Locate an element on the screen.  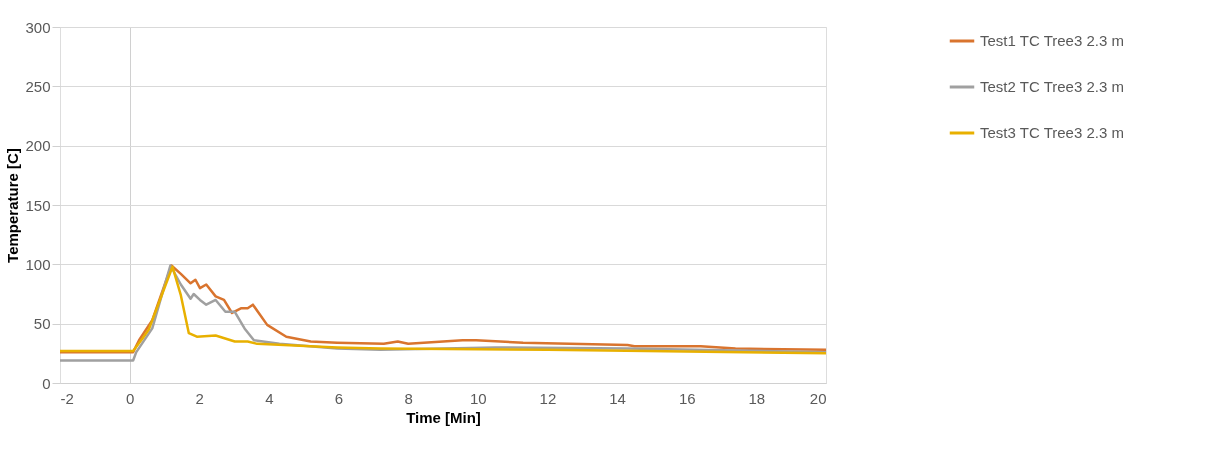
y-axis-title: Temperature [C] is located at coordinates (13, 205).